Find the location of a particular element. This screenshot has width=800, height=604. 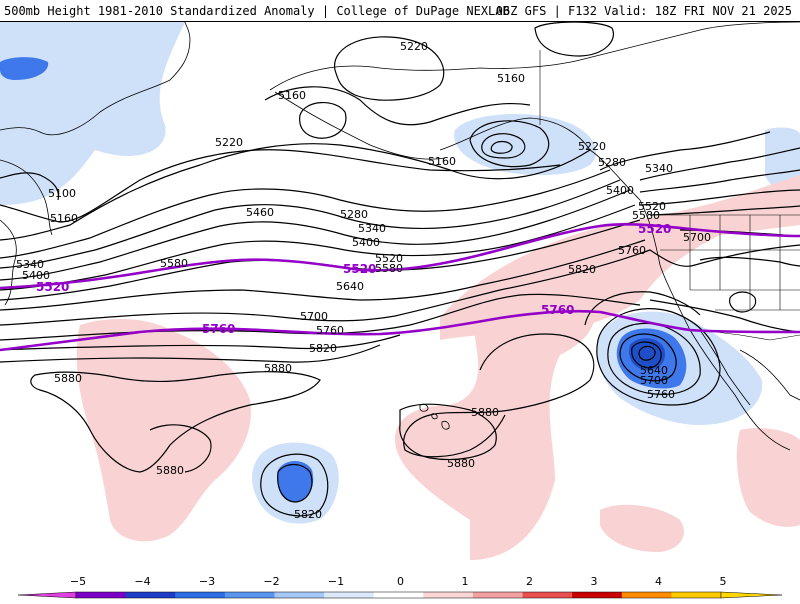

anomaly-area-southeast is located at coordinates (768, 477).